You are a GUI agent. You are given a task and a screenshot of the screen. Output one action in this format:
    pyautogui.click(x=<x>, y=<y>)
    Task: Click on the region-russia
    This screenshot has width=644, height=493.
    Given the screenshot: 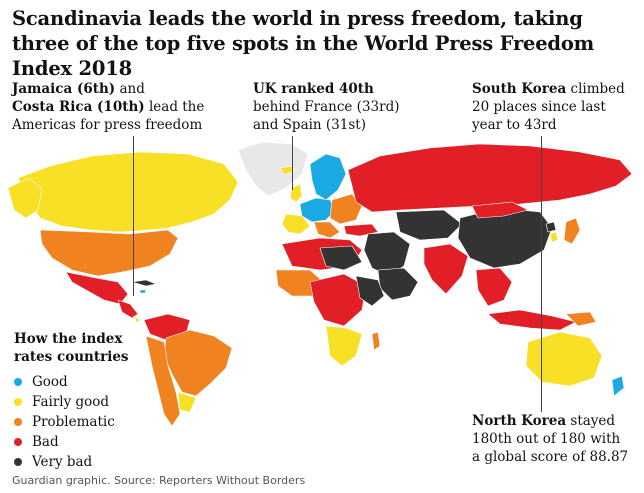 What is the action you would take?
    pyautogui.click(x=490, y=178)
    